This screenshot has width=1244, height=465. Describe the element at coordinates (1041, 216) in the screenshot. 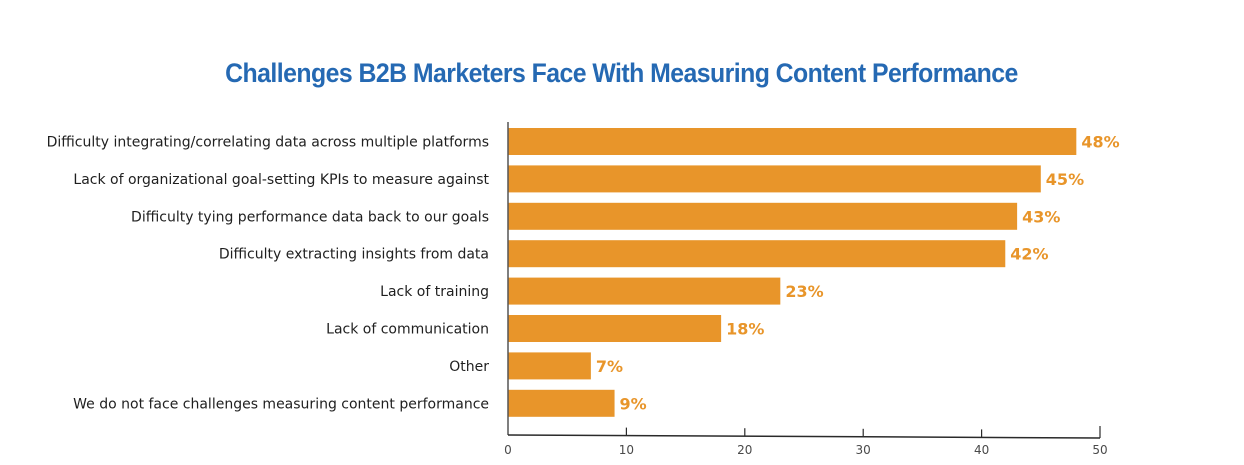

I see `value-label: 43%` at that location.